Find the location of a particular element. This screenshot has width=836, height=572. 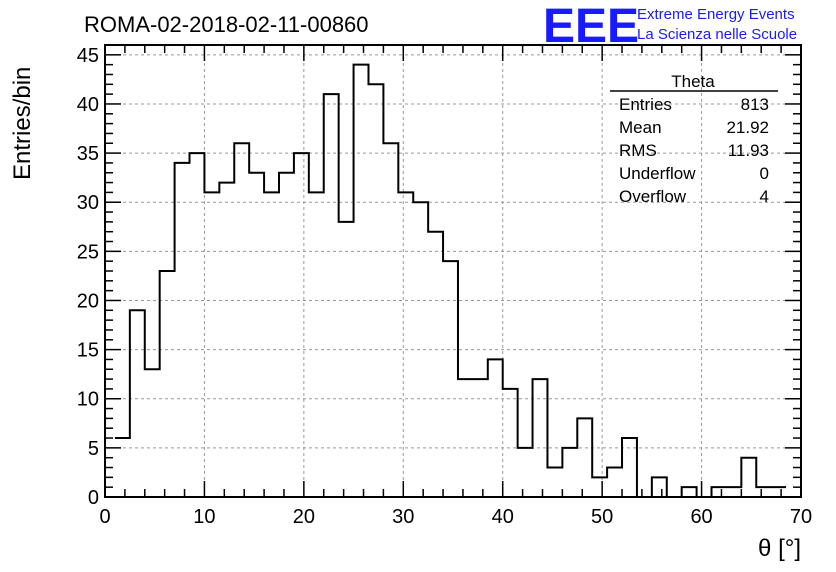

stats-box-name: Theta is located at coordinates (693, 81).